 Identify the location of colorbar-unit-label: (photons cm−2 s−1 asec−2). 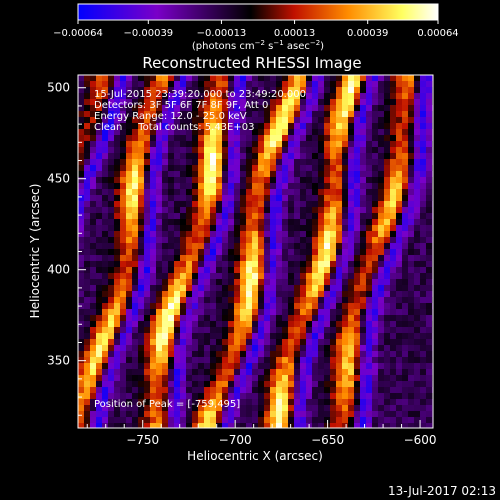
(258, 45).